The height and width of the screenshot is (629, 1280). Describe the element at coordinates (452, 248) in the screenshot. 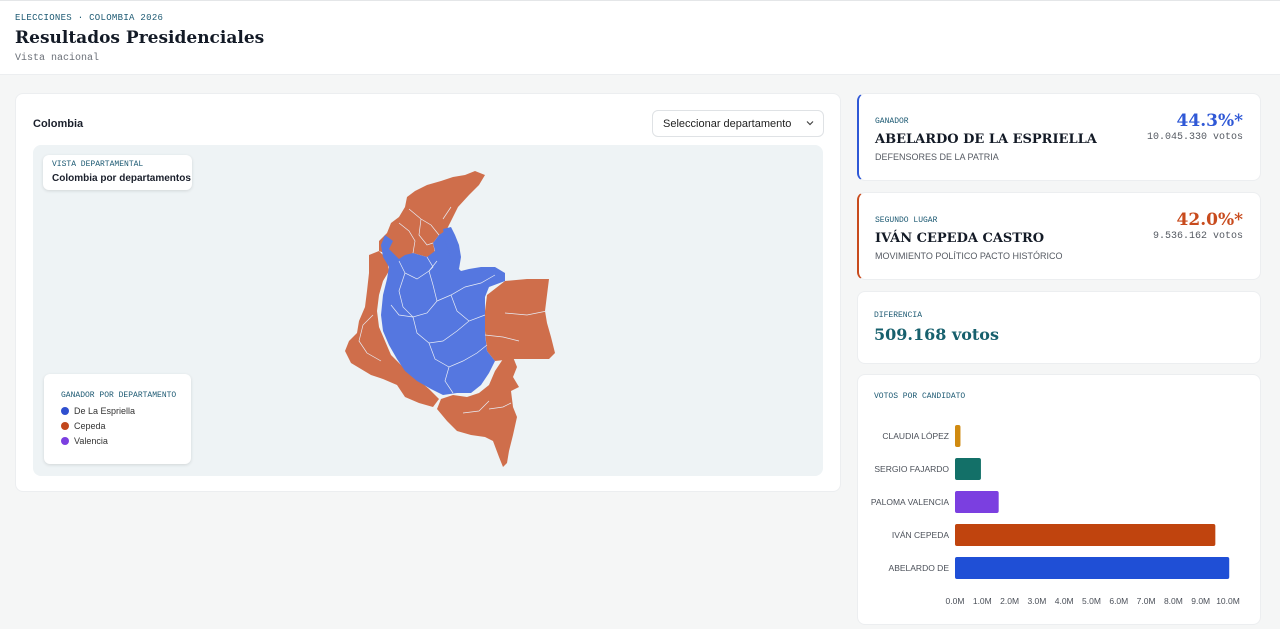

I see `region-norte-santander` at that location.